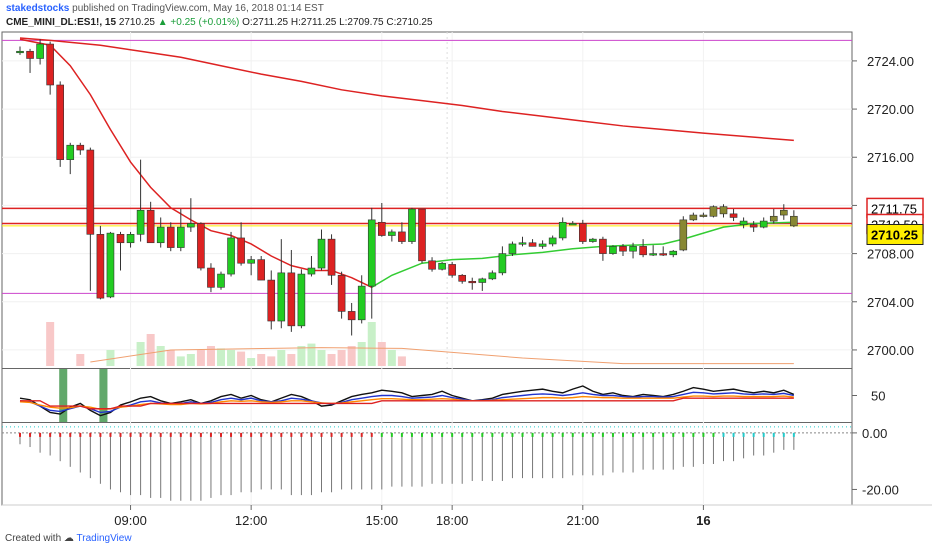  I want to click on x-tick-label: 21:00, so click(583, 520).